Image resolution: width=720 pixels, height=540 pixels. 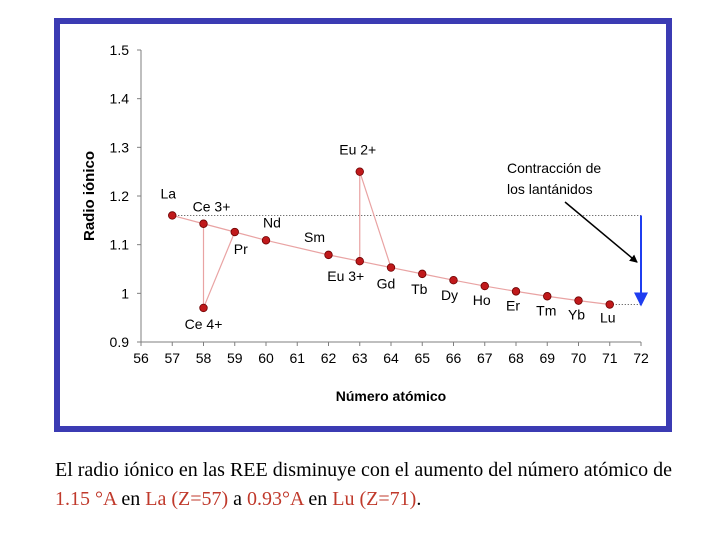 What do you see at coordinates (318, 499) in the screenshot?
I see `caption-text-4: en` at bounding box center [318, 499].